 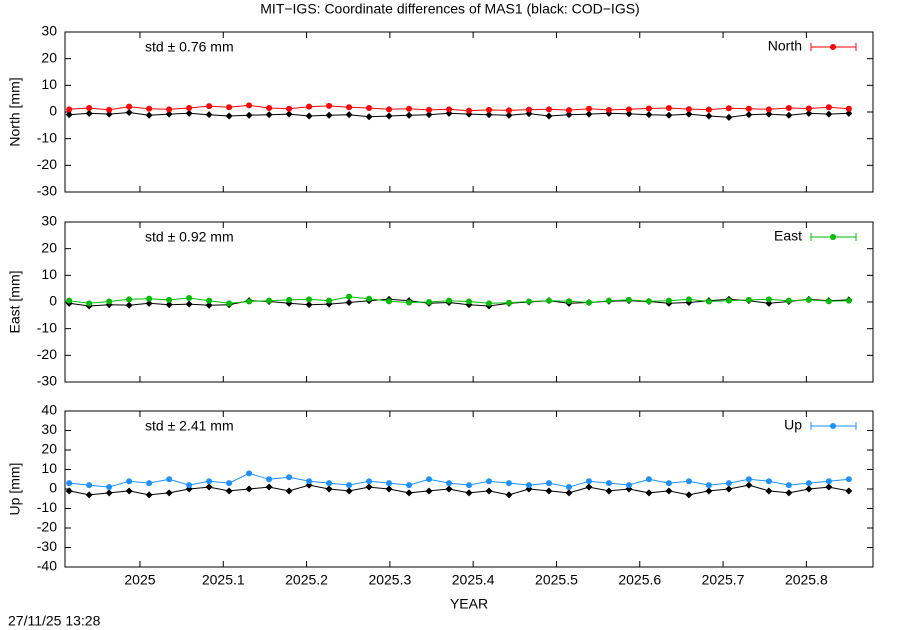 I want to click on x-tick-label: 2025.5, so click(x=556, y=580).